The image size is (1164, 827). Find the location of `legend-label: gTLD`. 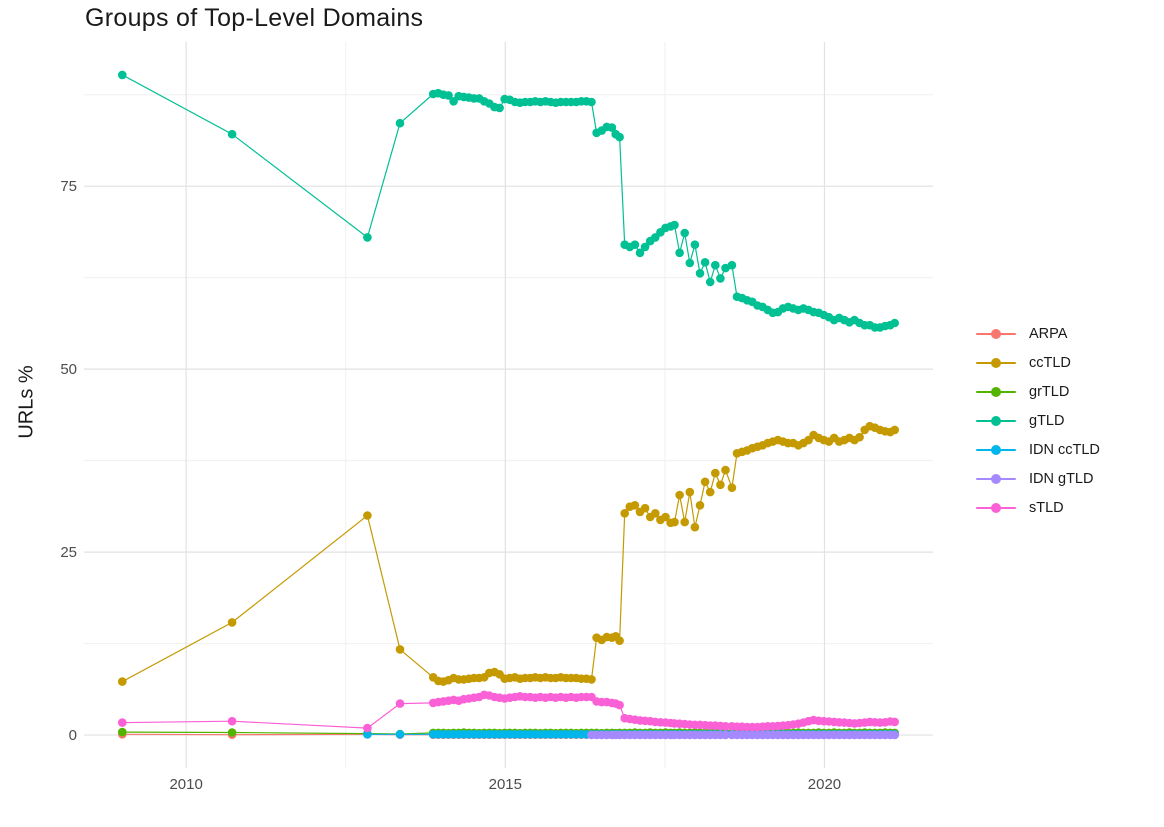

legend-label: gTLD is located at coordinates (1047, 420).